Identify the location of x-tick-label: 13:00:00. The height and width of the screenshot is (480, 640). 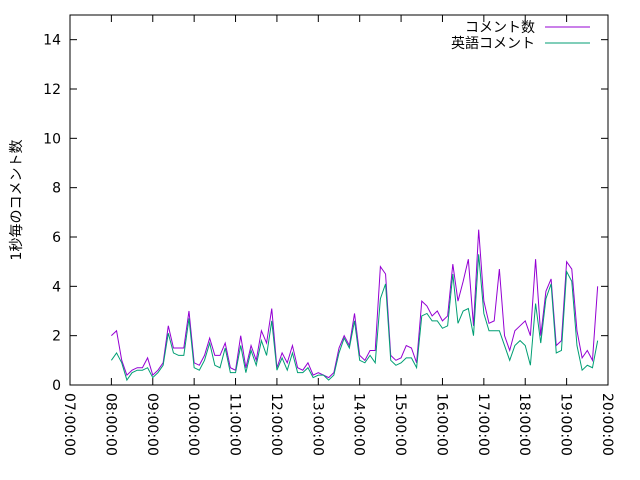
(317, 424).